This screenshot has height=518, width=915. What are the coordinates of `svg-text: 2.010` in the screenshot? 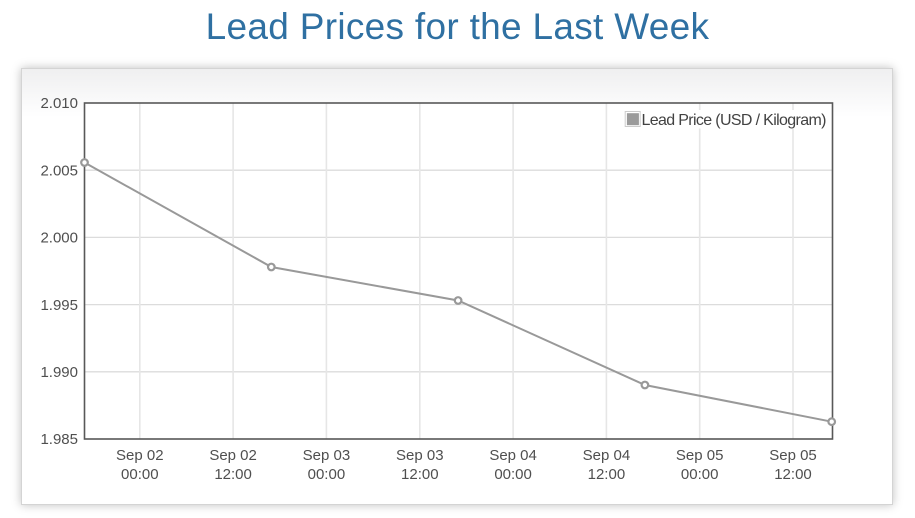 It's located at (59, 103).